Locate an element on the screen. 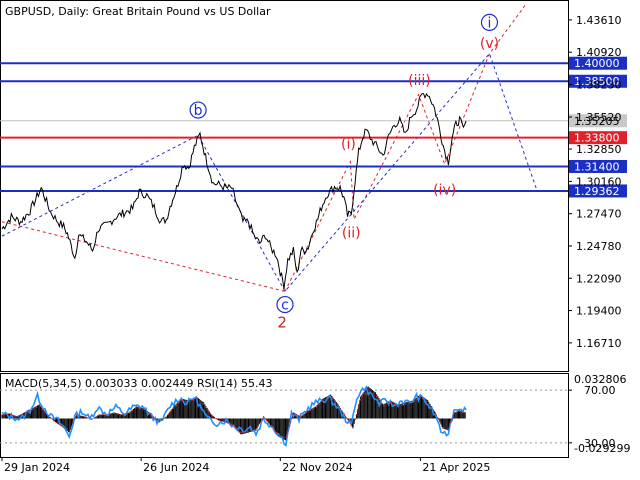 The height and width of the screenshot is (480, 640). time-tick-label: 21 Apr 2025 is located at coordinates (456, 467).